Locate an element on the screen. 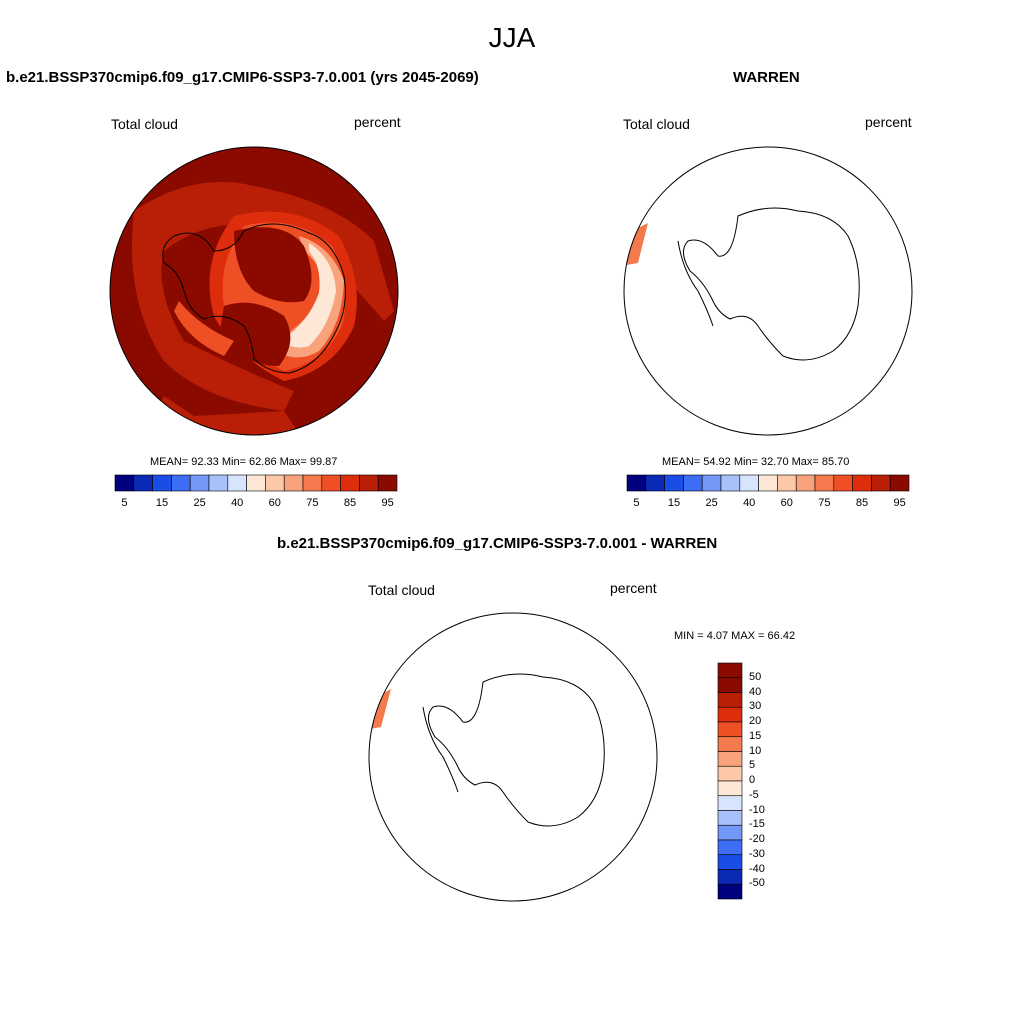 Image resolution: width=1024 pixels, height=1024 pixels. colorbar-label: 10 is located at coordinates (755, 750).